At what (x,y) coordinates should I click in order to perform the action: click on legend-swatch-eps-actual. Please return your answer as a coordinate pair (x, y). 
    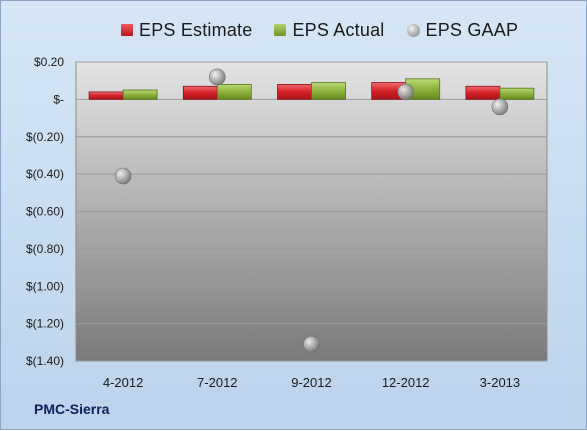
    Looking at the image, I should click on (280, 30).